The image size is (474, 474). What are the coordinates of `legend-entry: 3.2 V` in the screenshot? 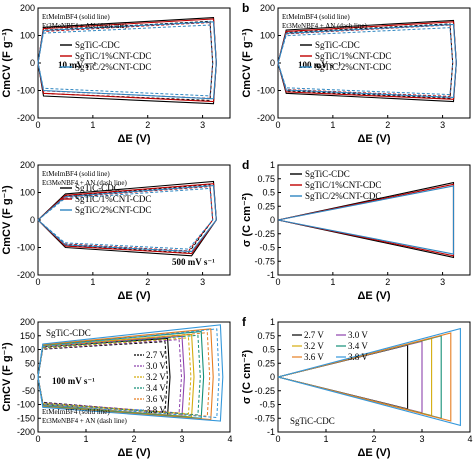 It's located at (156, 377).